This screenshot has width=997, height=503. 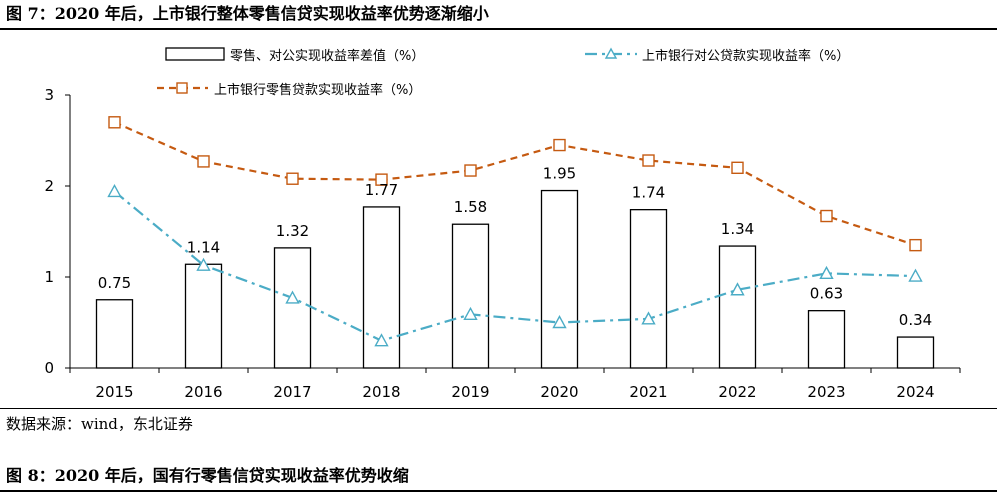 What do you see at coordinates (648, 193) in the screenshot?
I see `bar-value-label: 1.74` at bounding box center [648, 193].